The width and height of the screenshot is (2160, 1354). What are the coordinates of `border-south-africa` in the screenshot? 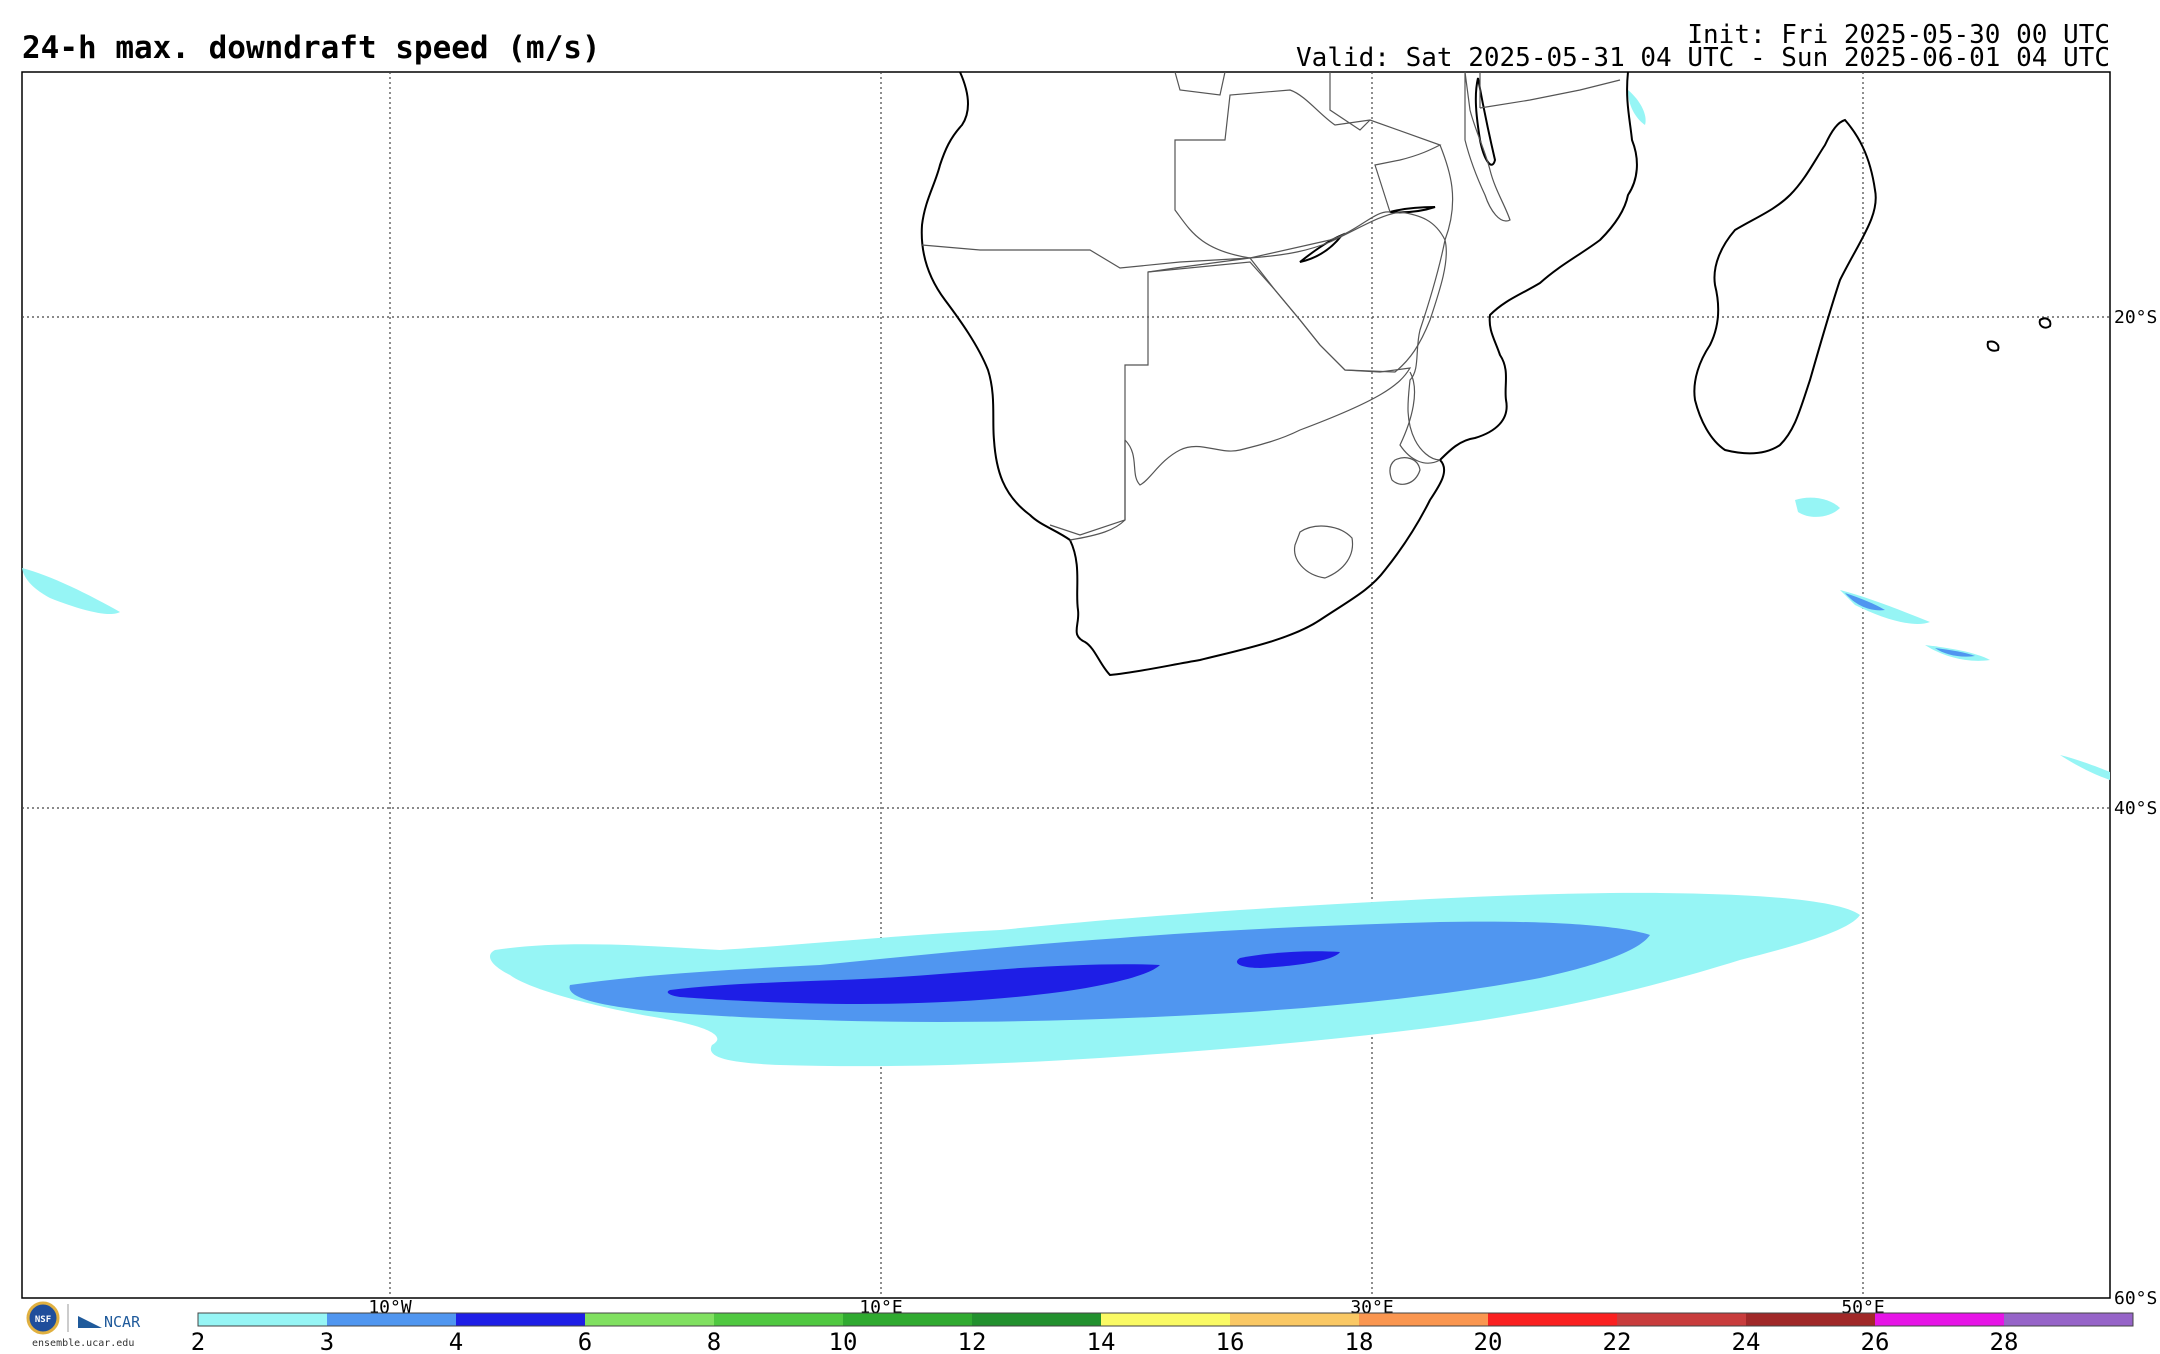 It's located at (1255, 456).